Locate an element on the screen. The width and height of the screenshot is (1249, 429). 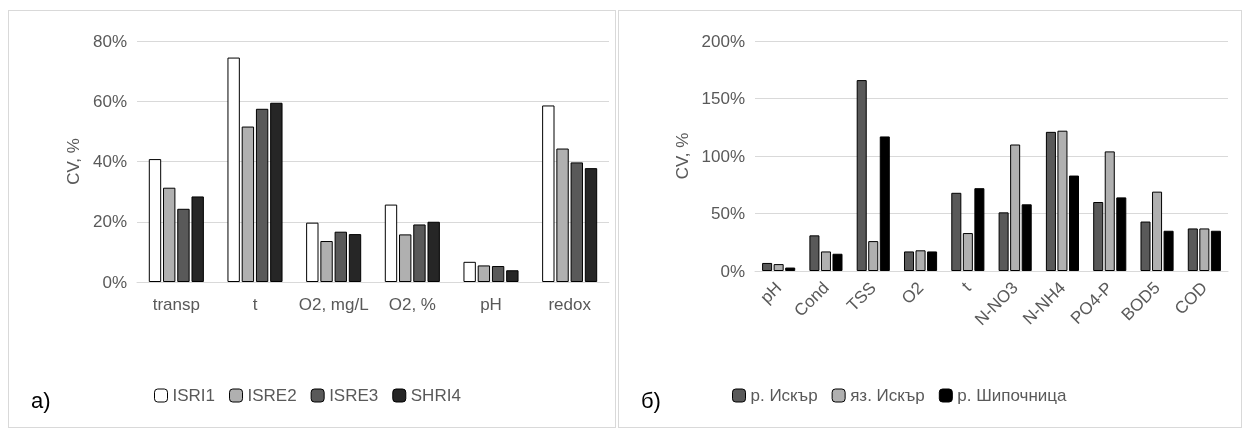
x-tick-label: O2, mg/L is located at coordinates (333, 304).